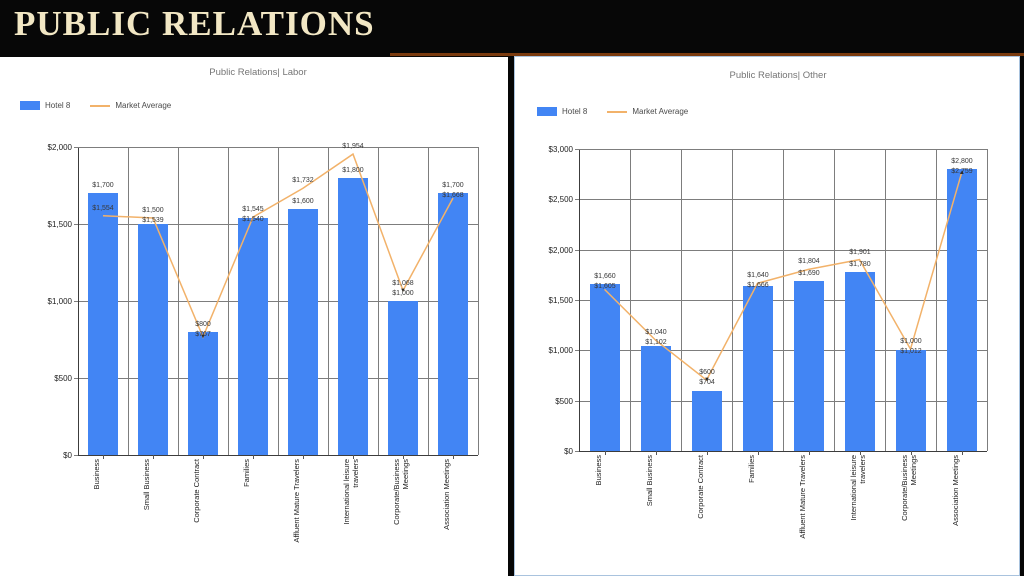  Describe the element at coordinates (403, 283) in the screenshot. I see `value-label: $1,068` at that location.